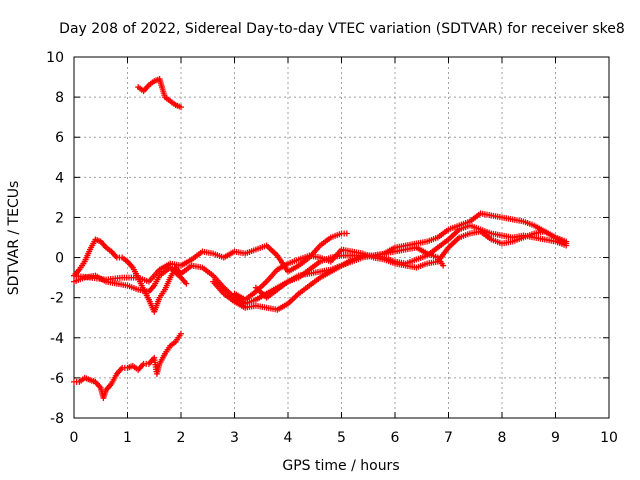 The image size is (640, 480). What do you see at coordinates (340, 466) in the screenshot?
I see `x-axis-label: GPS time / hours` at bounding box center [340, 466].